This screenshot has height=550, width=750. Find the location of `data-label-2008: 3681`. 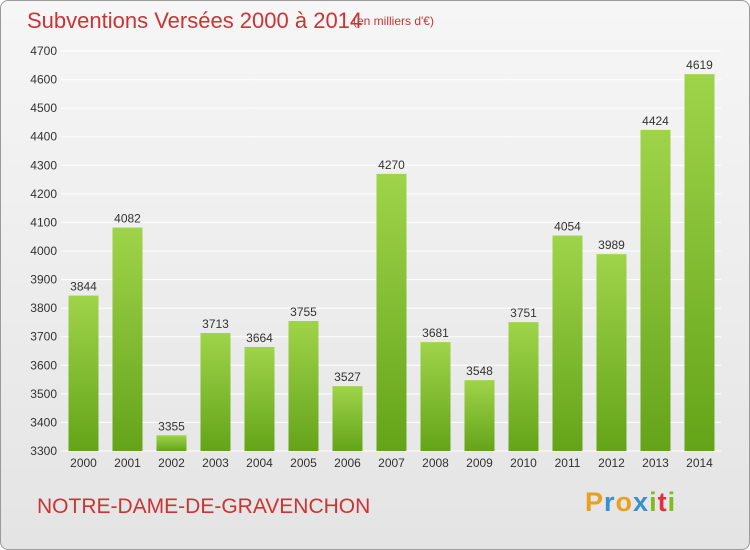

data-label-2008: 3681 is located at coordinates (435, 333).